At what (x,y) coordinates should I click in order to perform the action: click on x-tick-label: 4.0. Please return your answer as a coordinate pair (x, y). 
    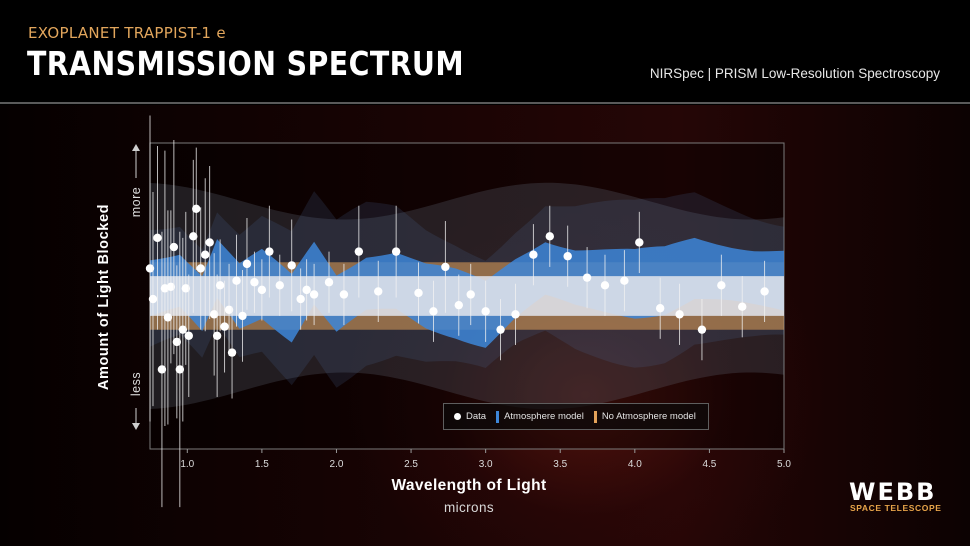
    Looking at the image, I should click on (635, 464).